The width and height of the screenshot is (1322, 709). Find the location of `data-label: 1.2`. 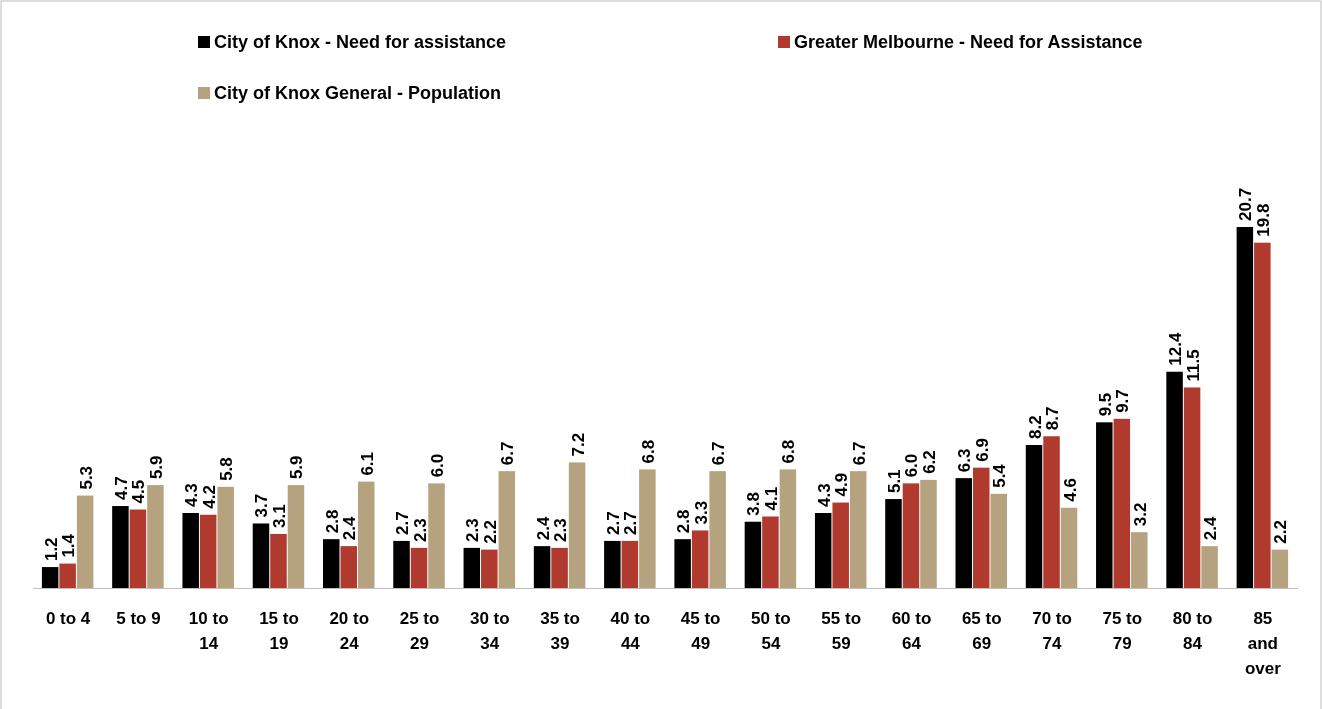

data-label: 1.2 is located at coordinates (51, 549).